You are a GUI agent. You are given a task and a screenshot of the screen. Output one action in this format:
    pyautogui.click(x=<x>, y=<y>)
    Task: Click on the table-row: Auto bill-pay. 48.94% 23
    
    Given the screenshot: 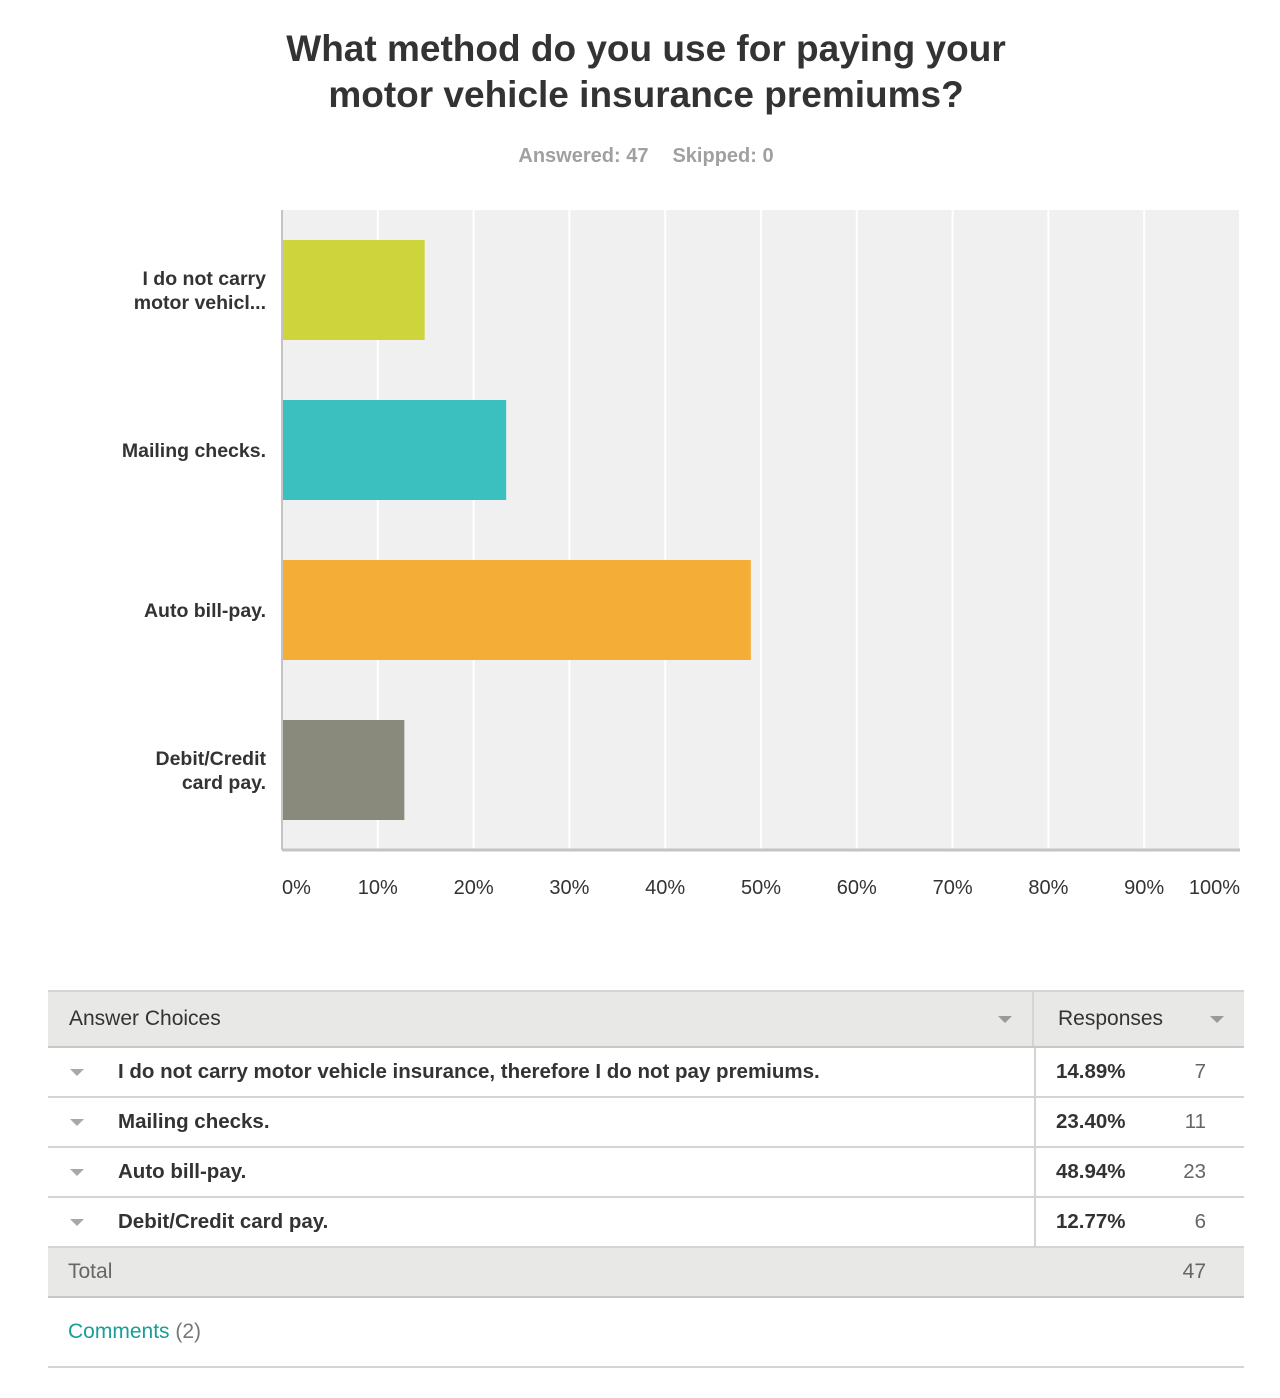 What is the action you would take?
    pyautogui.click(x=646, y=1173)
    